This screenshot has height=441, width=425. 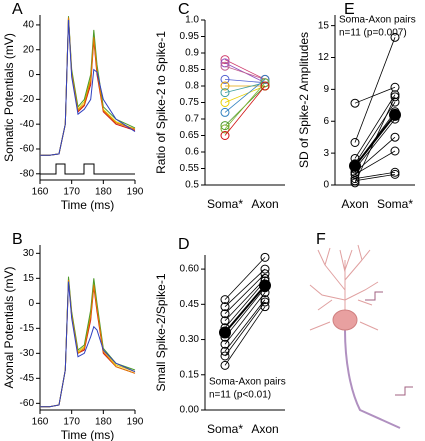 I want to click on y-tick-label: 0.65, so click(x=190, y=135).